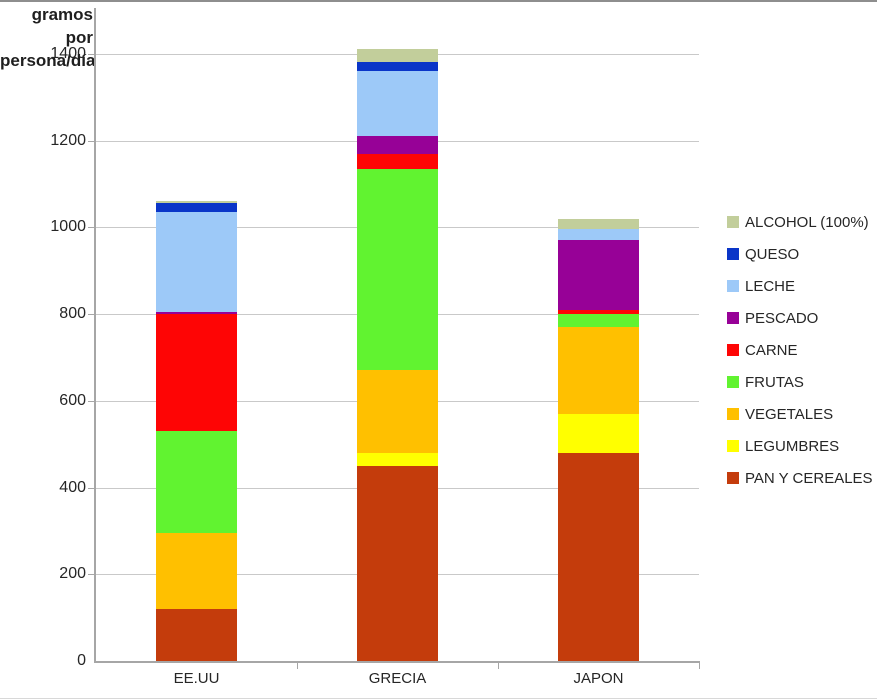 The height and width of the screenshot is (700, 877). I want to click on legend-swatch-queso, so click(733, 254).